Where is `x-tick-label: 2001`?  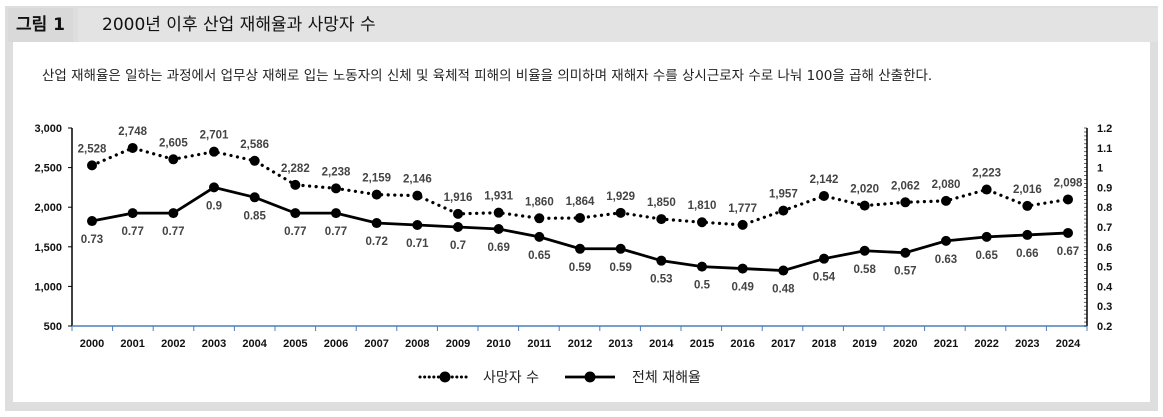
x-tick-label: 2001 is located at coordinates (132, 344).